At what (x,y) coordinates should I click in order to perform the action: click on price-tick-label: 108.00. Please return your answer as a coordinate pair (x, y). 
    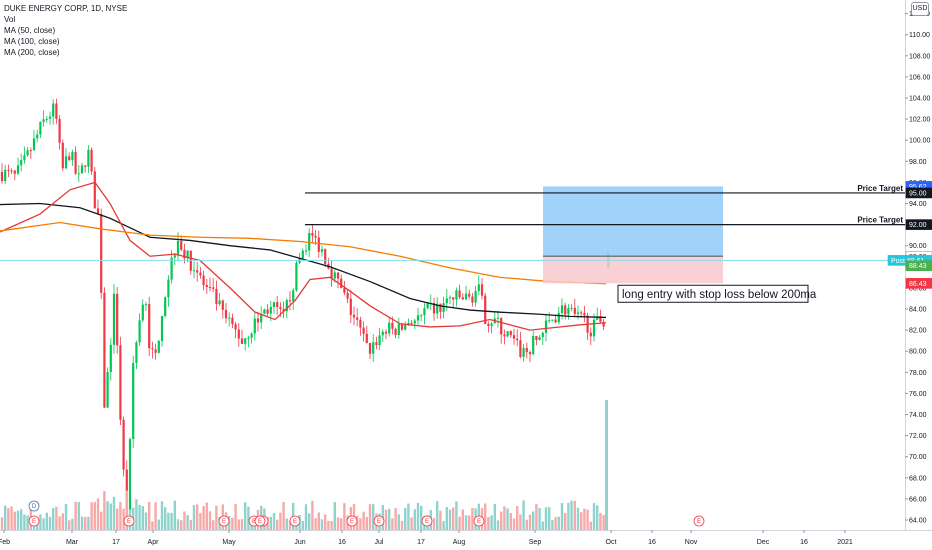
    Looking at the image, I should click on (920, 56).